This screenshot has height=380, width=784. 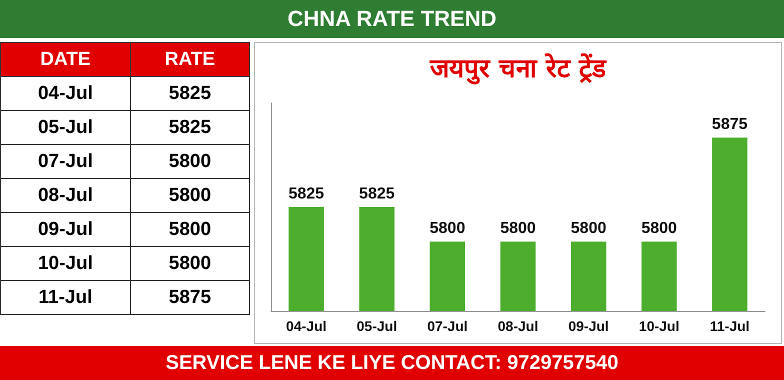 What do you see at coordinates (65, 127) in the screenshot?
I see `category-label: 05-Jul` at bounding box center [65, 127].